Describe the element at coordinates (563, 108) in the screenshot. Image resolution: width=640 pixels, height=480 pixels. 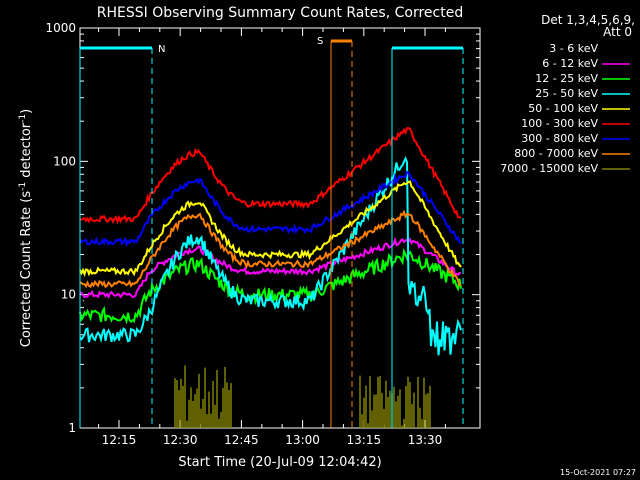
I see `legend-entry-label: 50 - 100 keV` at that location.